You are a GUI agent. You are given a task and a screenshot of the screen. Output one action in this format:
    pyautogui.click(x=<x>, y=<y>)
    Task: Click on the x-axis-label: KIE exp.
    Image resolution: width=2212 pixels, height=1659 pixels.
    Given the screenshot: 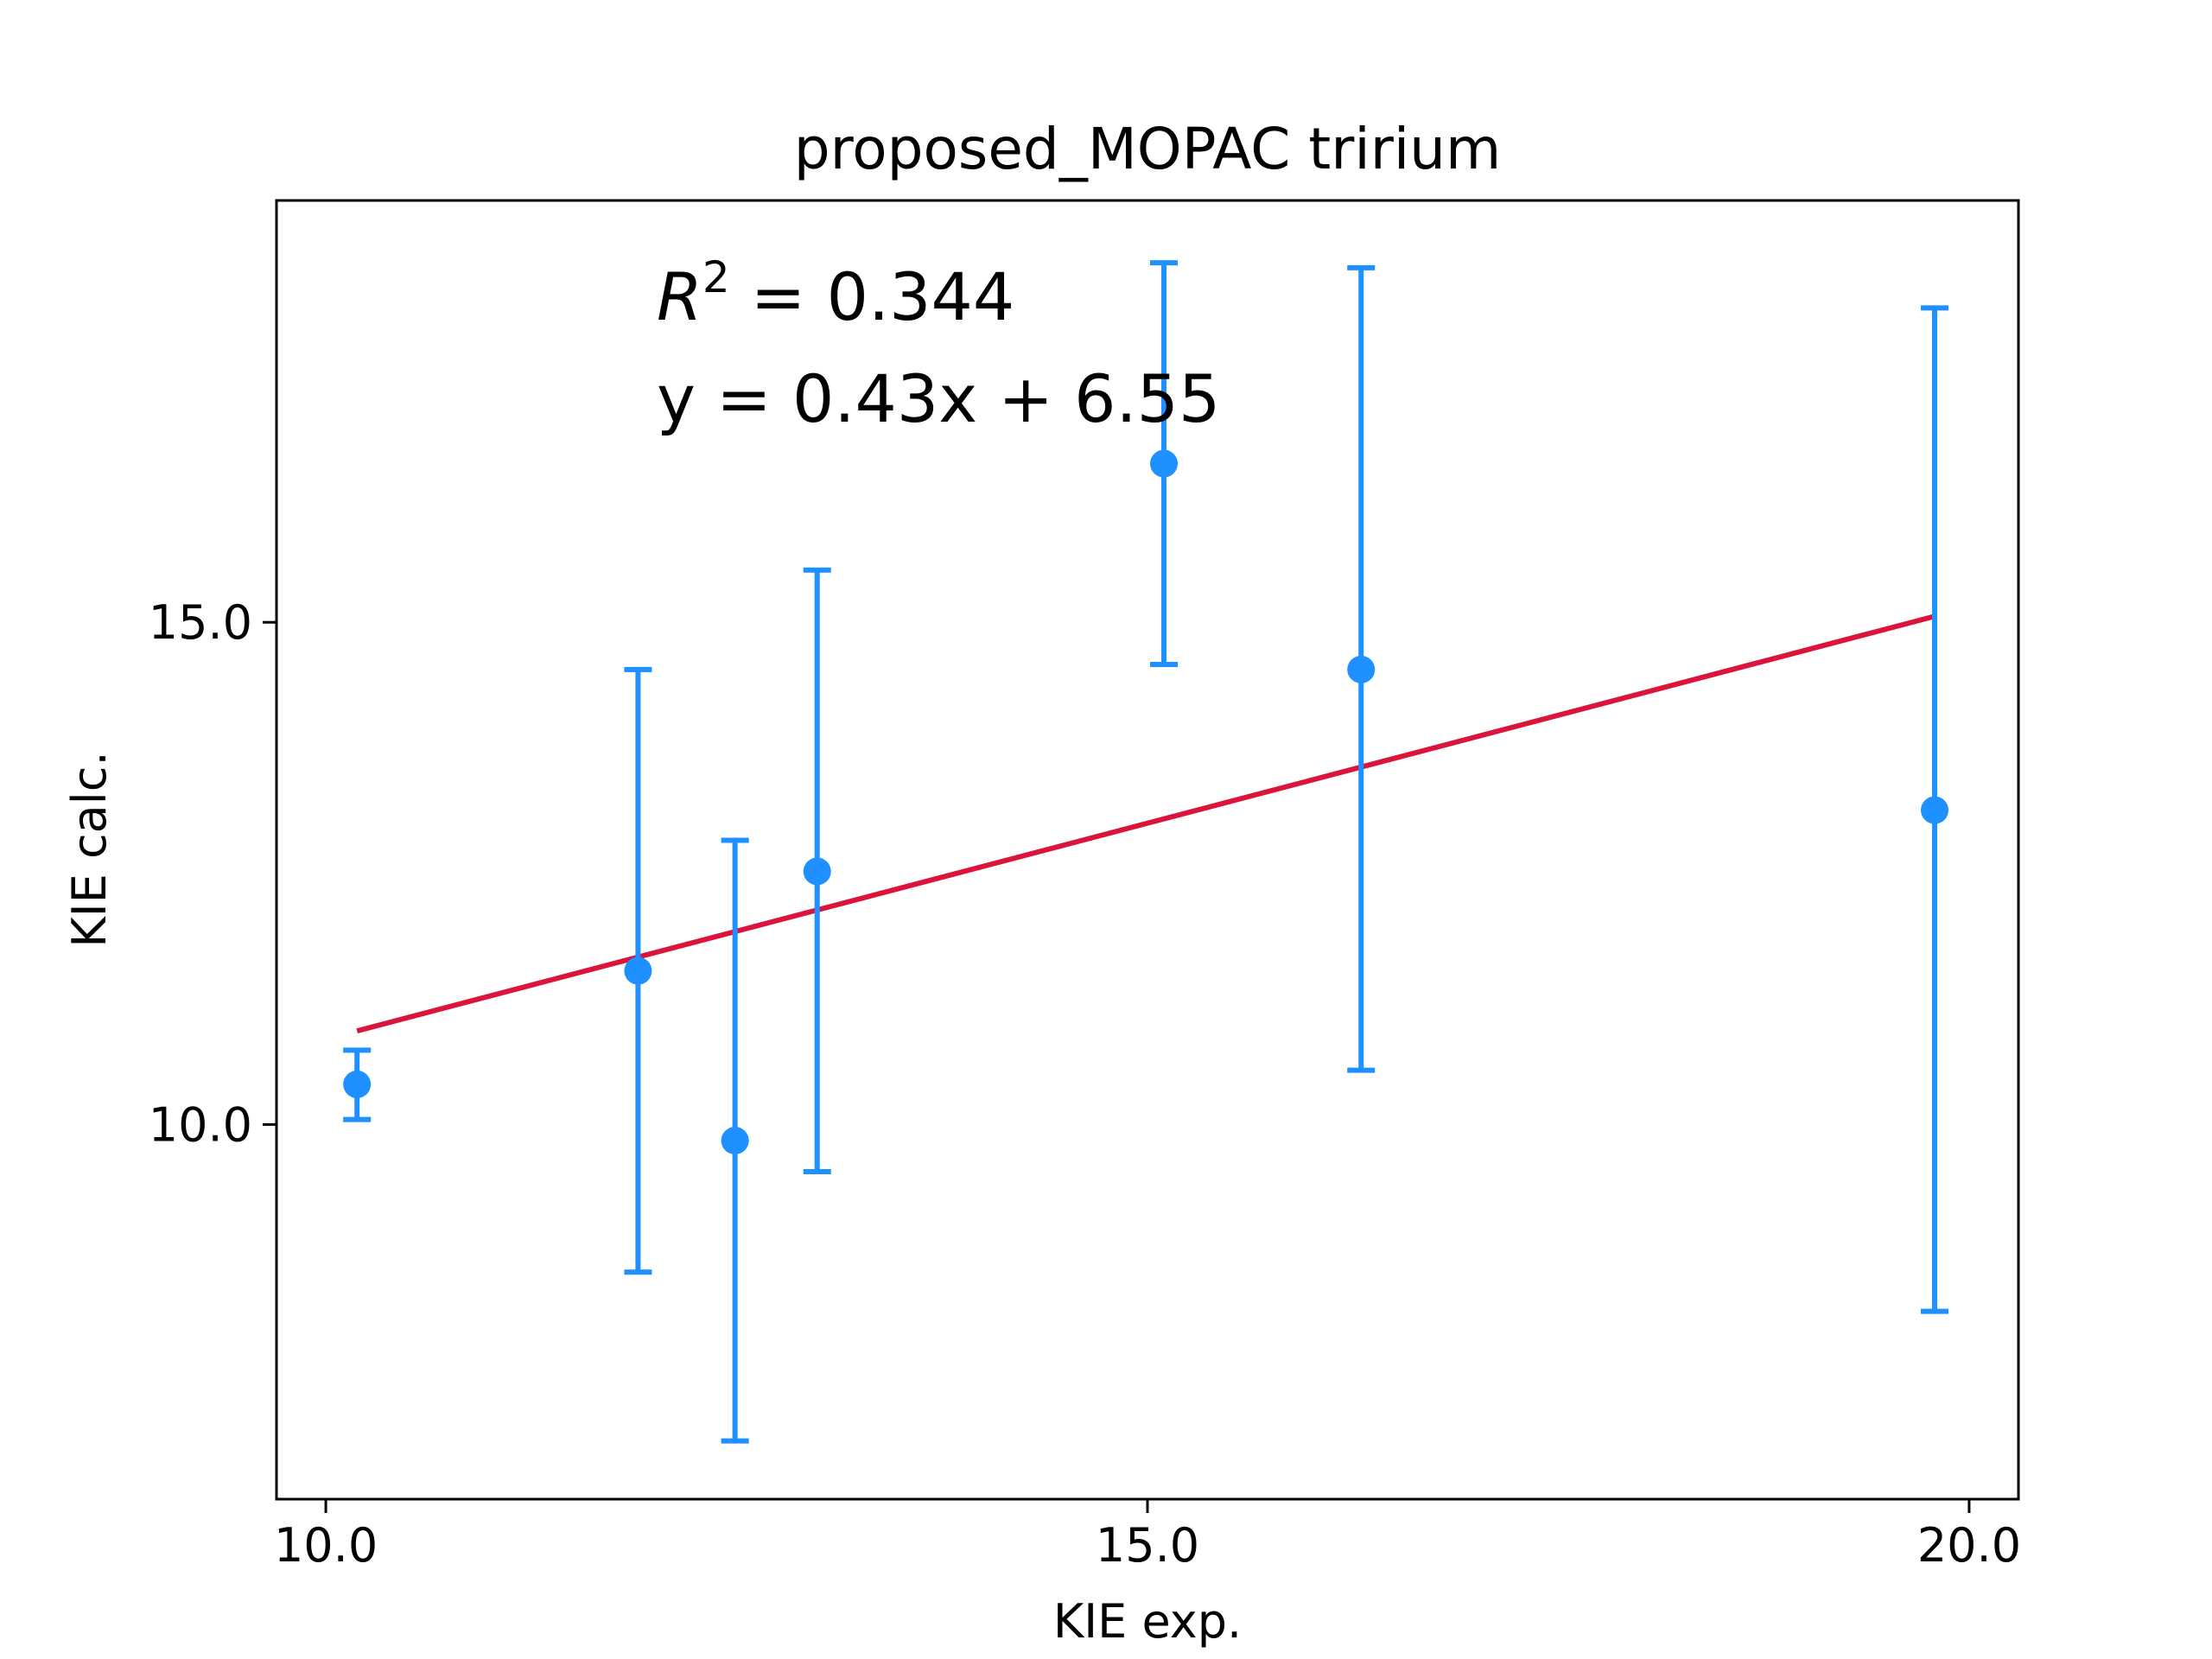 What is the action you would take?
    pyautogui.click(x=1147, y=1621)
    